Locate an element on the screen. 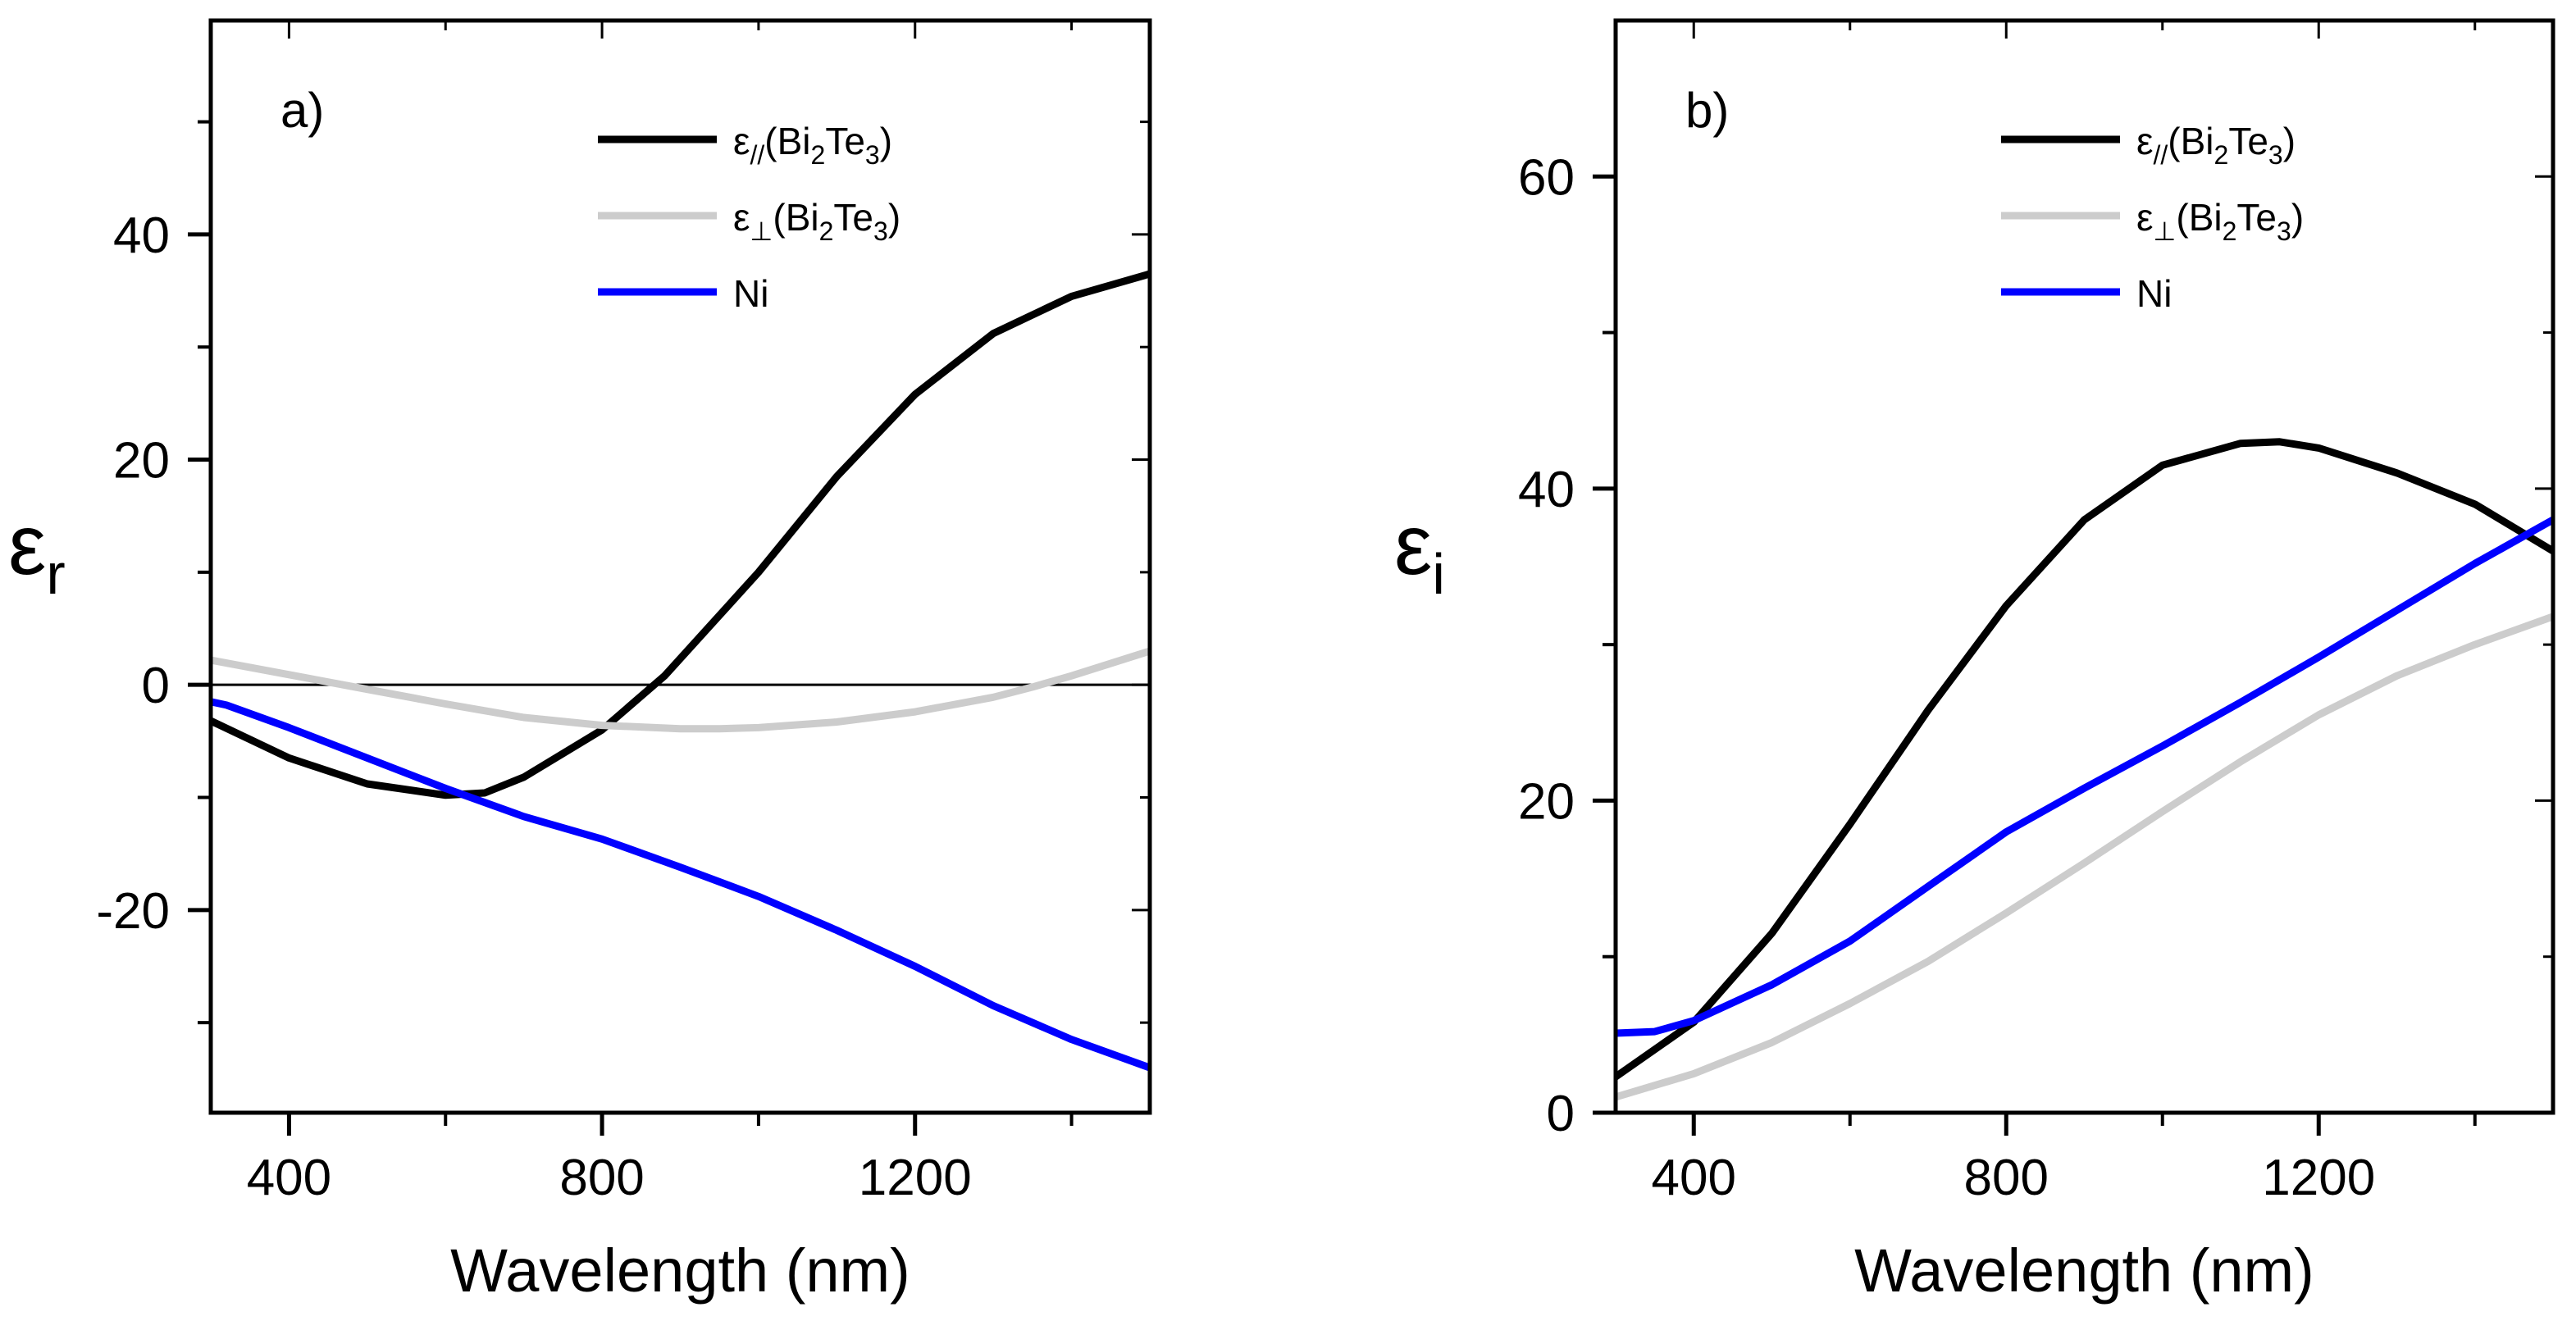  y-axis-subscript: i is located at coordinates (1438, 574).